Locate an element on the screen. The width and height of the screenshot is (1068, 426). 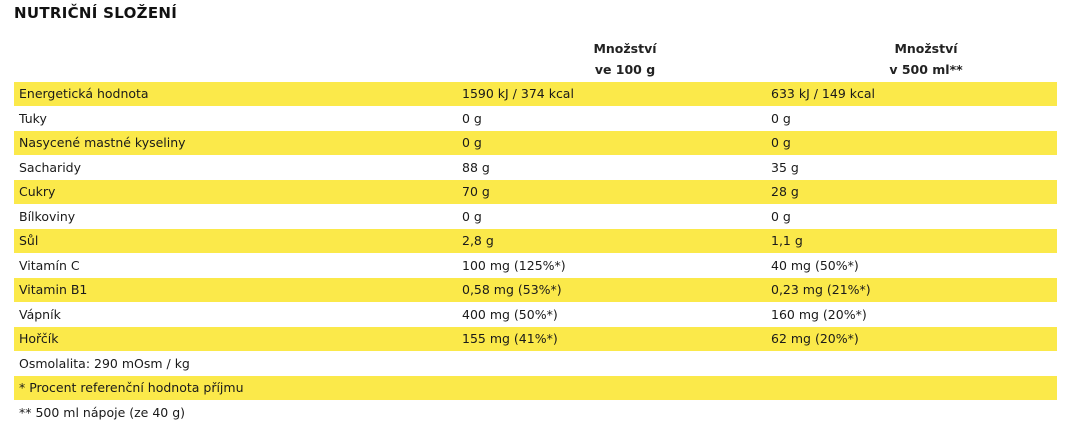
column-header-100g-line2: ve 100 g is located at coordinates (625, 69).